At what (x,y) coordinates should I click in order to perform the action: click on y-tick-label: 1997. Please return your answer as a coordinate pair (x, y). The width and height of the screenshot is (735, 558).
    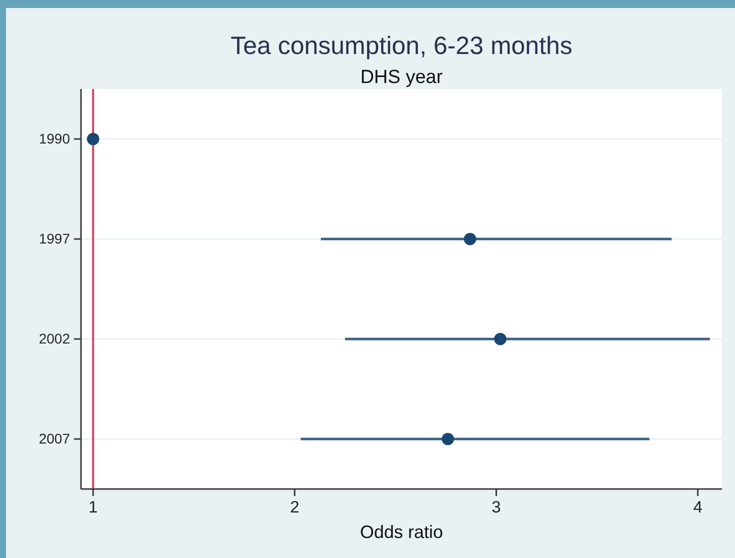
    Looking at the image, I should click on (54, 238).